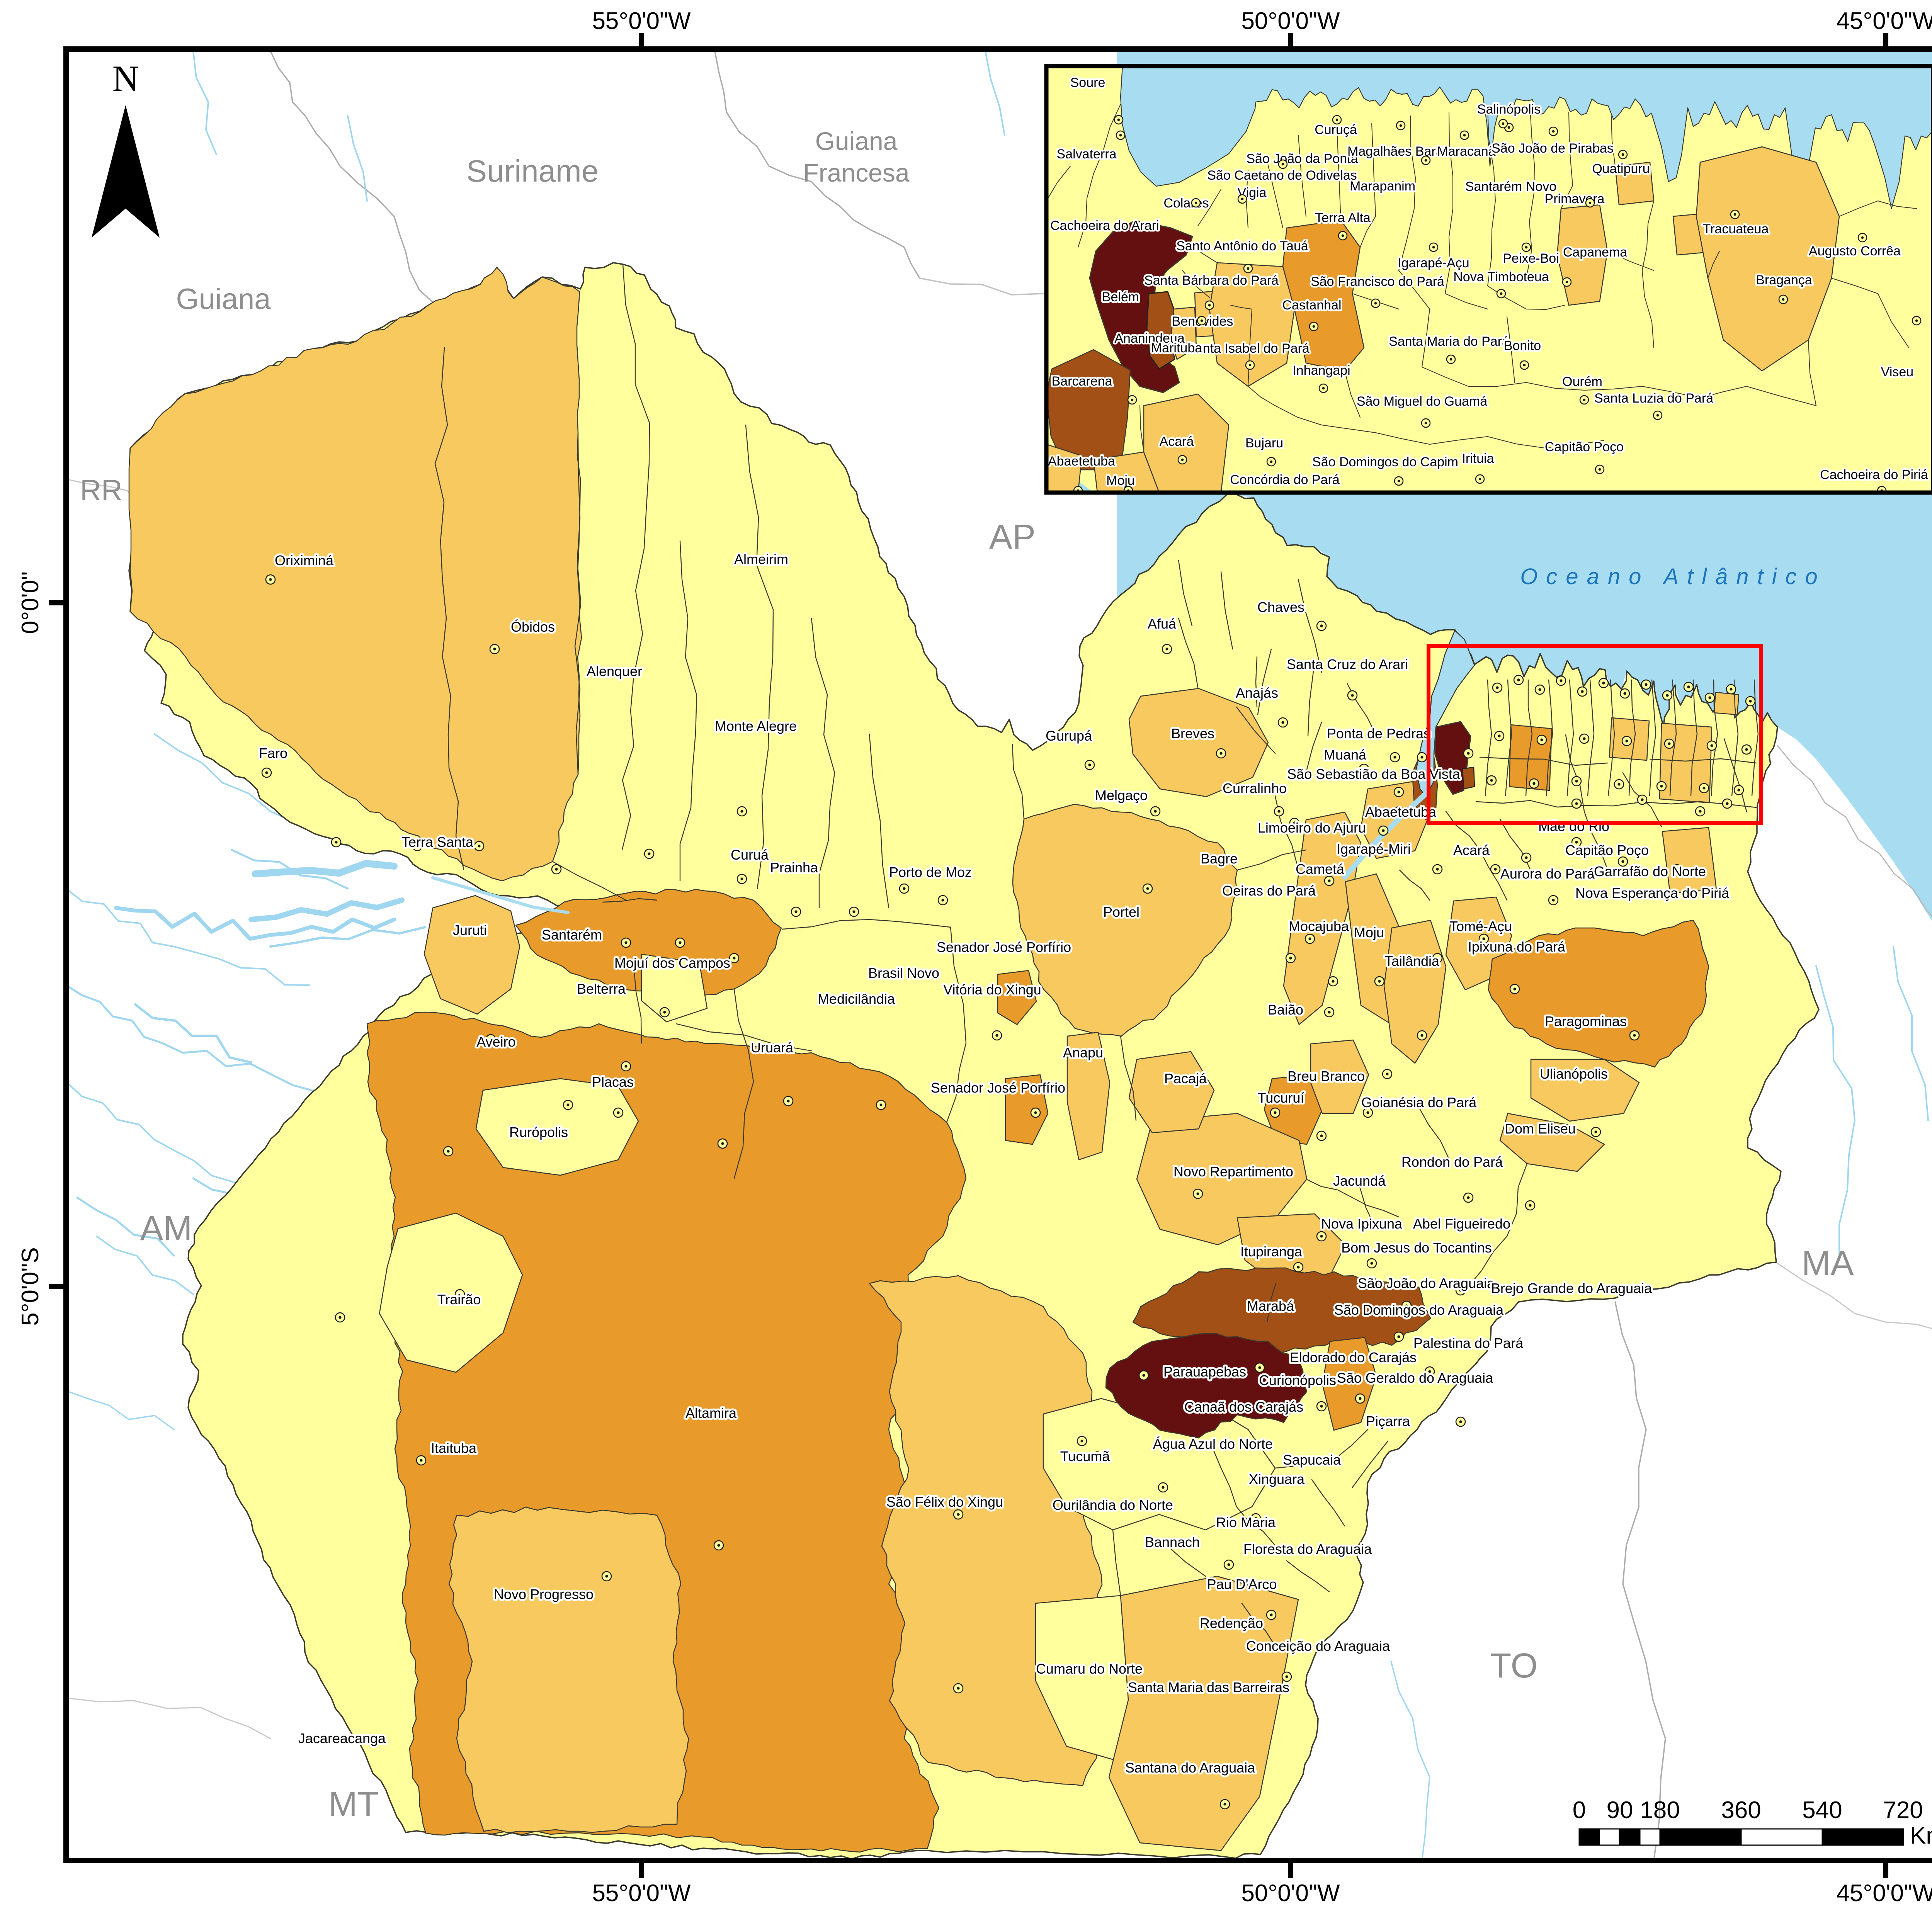 This screenshot has width=1932, height=1917. What do you see at coordinates (353, 1805) in the screenshot?
I see `svg-text: MT` at bounding box center [353, 1805].